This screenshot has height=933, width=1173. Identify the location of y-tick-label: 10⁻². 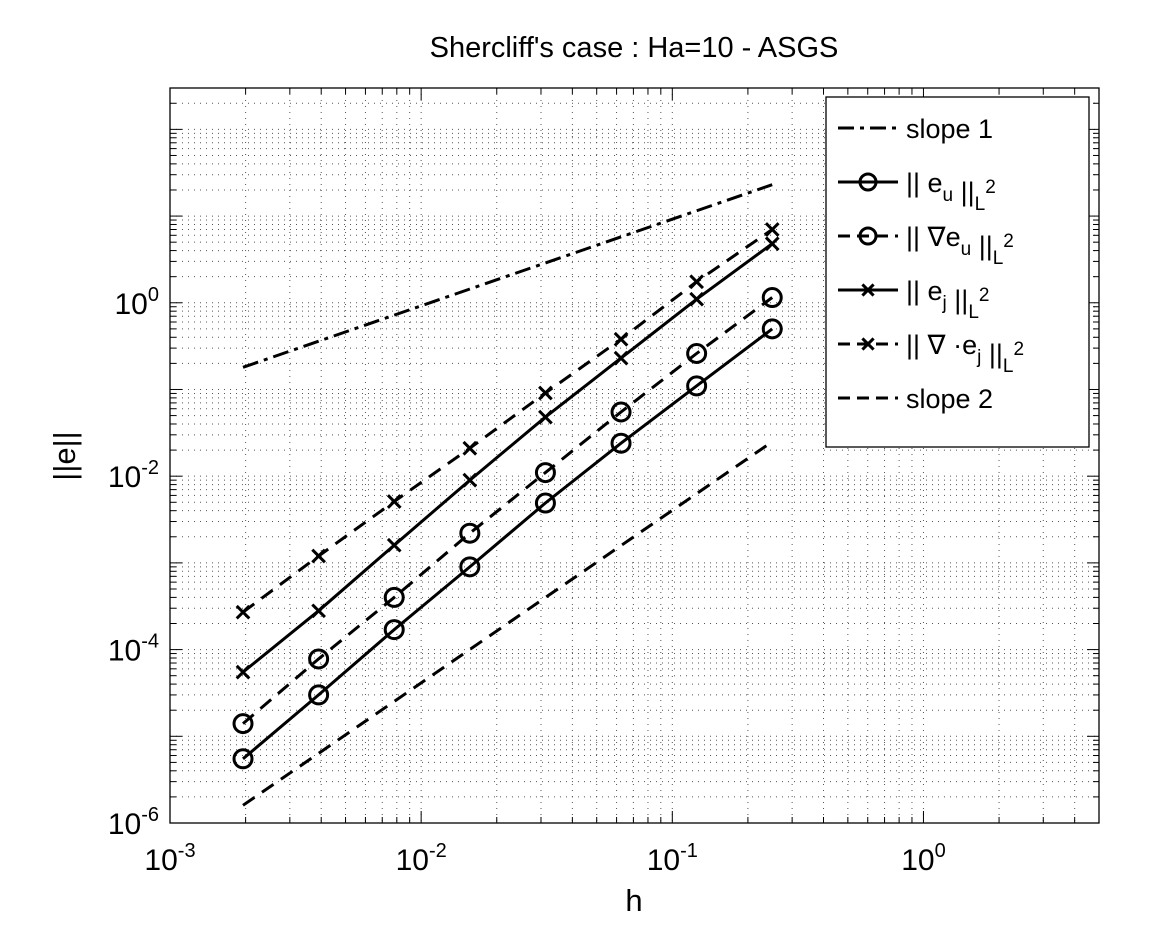
(133, 475).